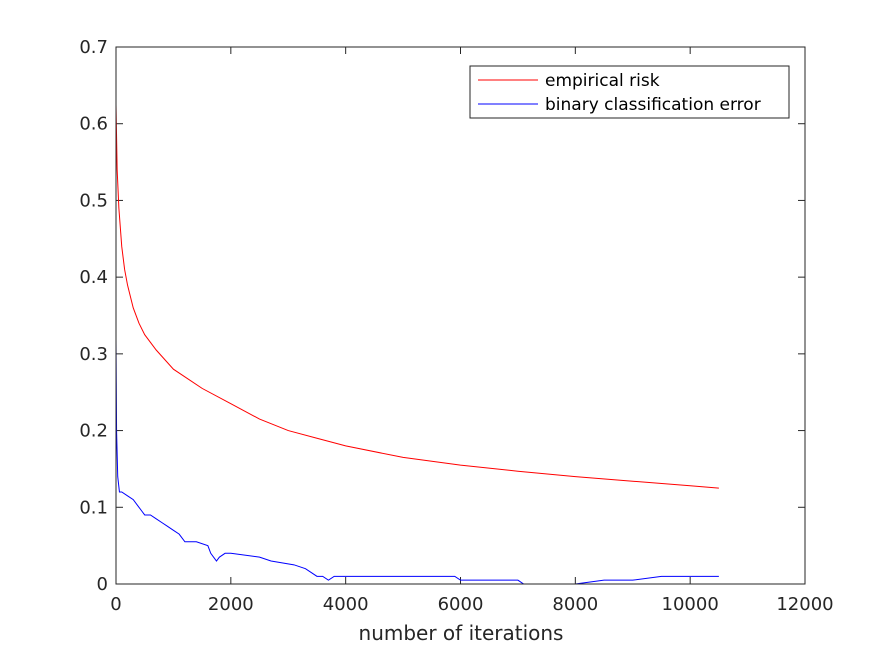 This screenshot has height=656, width=891. Describe the element at coordinates (461, 633) in the screenshot. I see `x-axis-label: number of iterations` at that location.